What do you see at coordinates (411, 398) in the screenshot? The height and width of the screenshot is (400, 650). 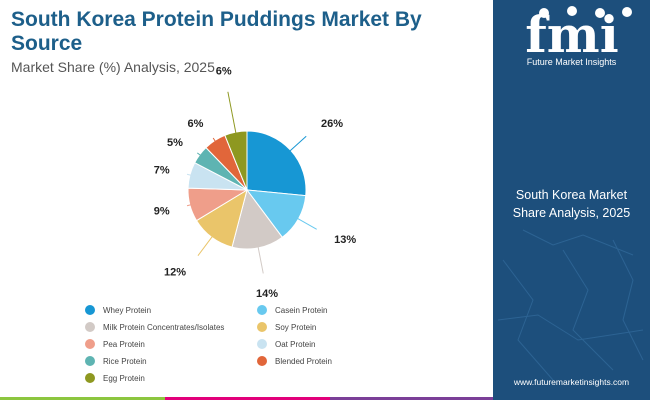 I see `accent-purple` at bounding box center [411, 398].